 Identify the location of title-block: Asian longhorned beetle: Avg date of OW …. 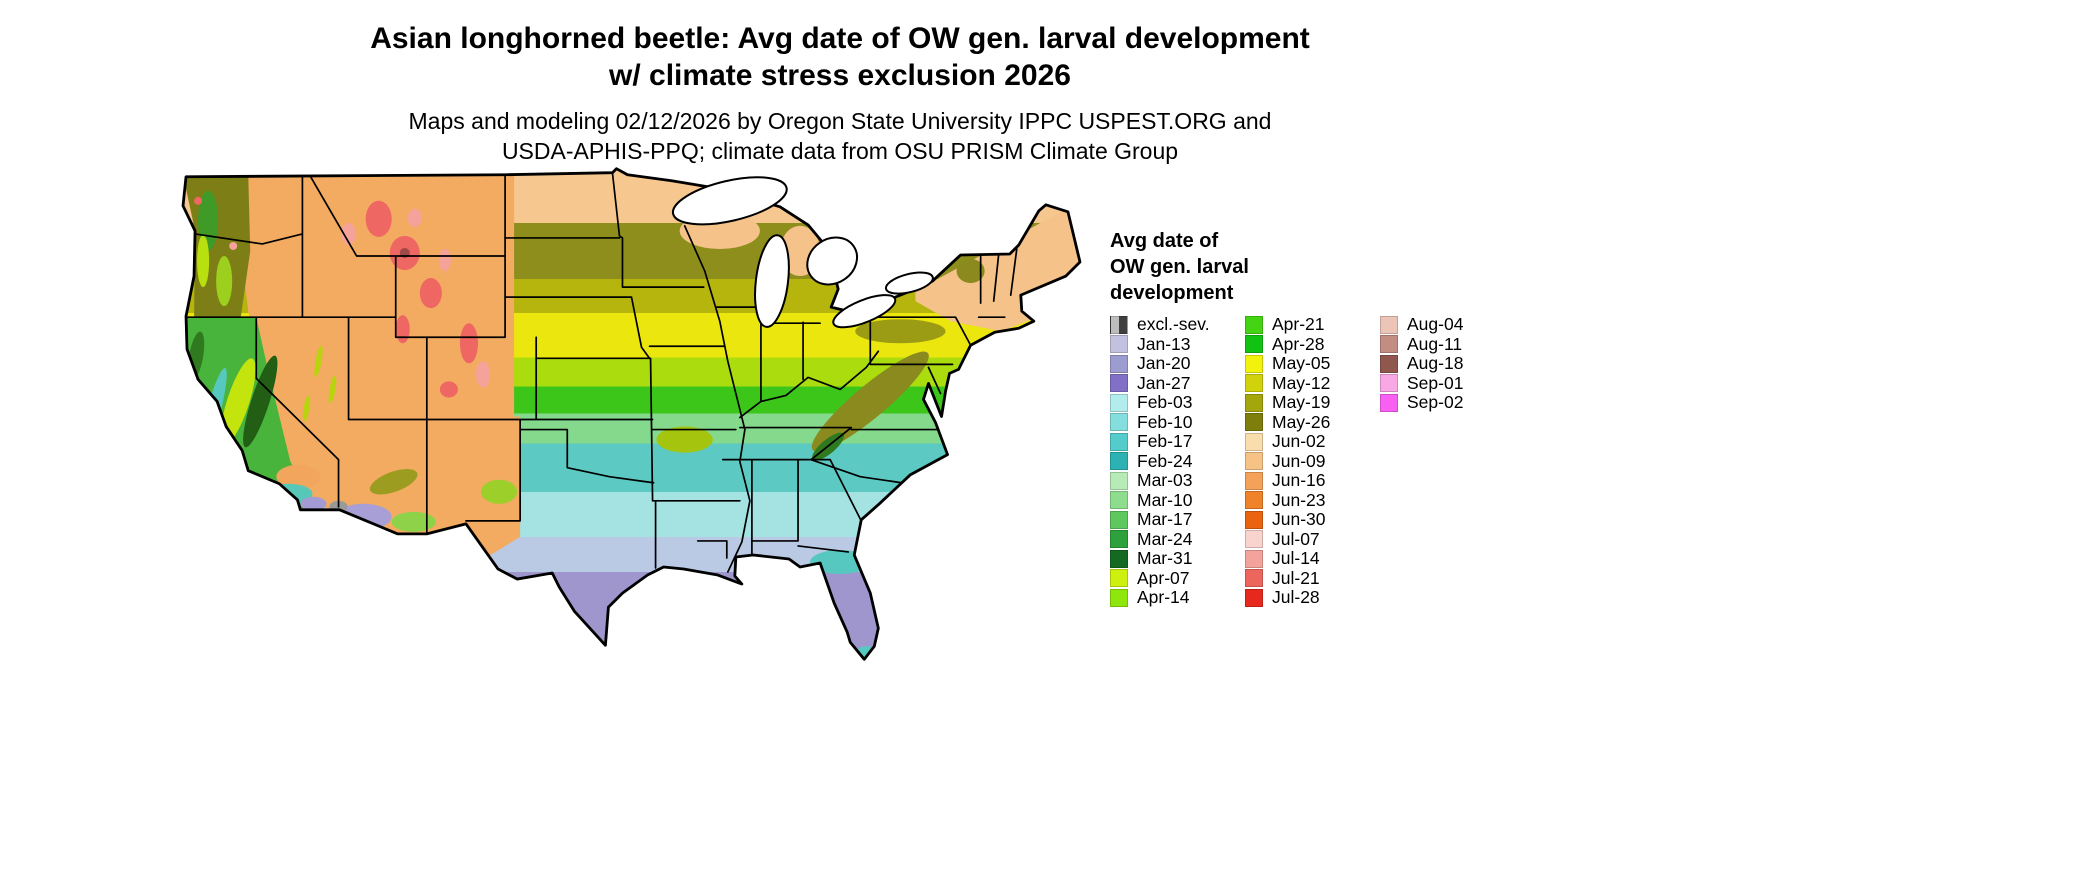
(840, 93).